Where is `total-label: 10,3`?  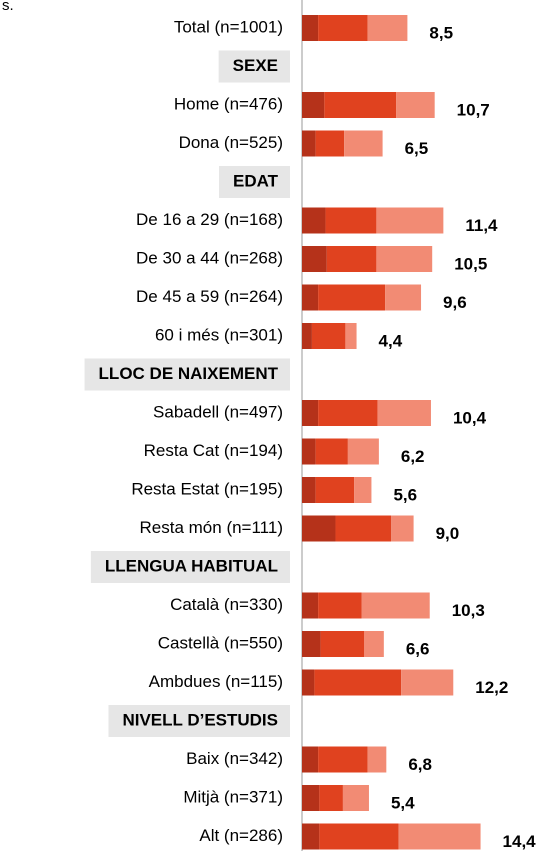
total-label: 10,3 is located at coordinates (468, 610).